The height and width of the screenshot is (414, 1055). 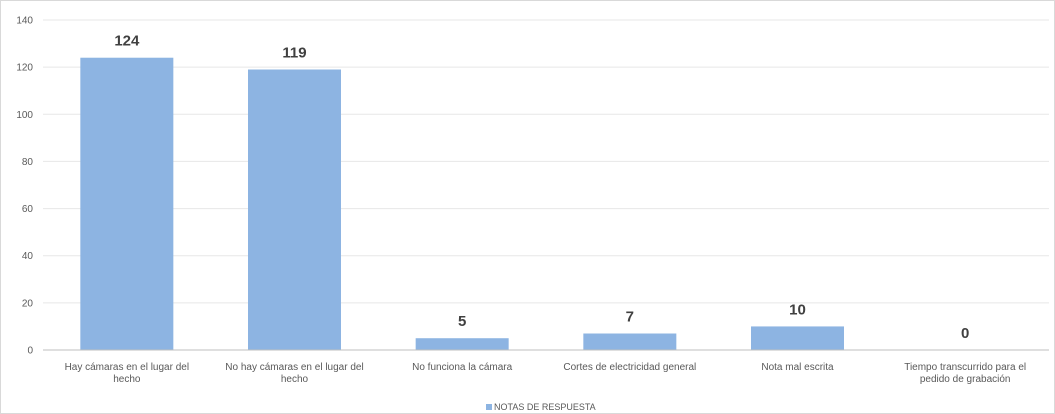 What do you see at coordinates (797, 309) in the screenshot?
I see `data-label: 10` at bounding box center [797, 309].